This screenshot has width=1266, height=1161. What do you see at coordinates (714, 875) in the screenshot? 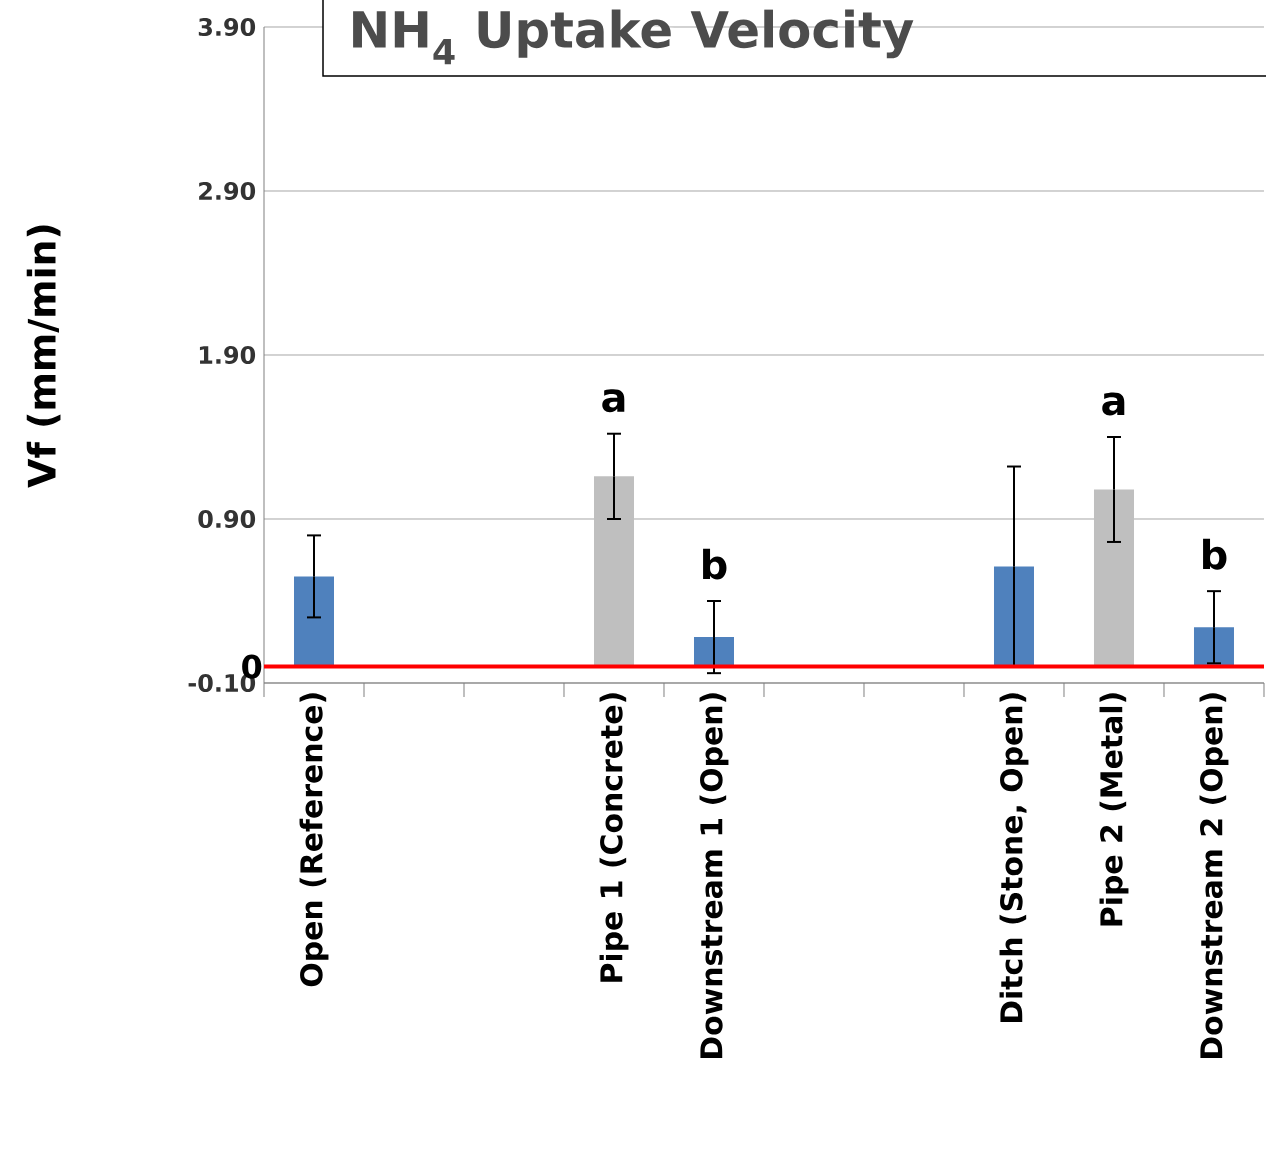
I see `x-tick-label: Downstream 1 (Open)` at bounding box center [714, 875].